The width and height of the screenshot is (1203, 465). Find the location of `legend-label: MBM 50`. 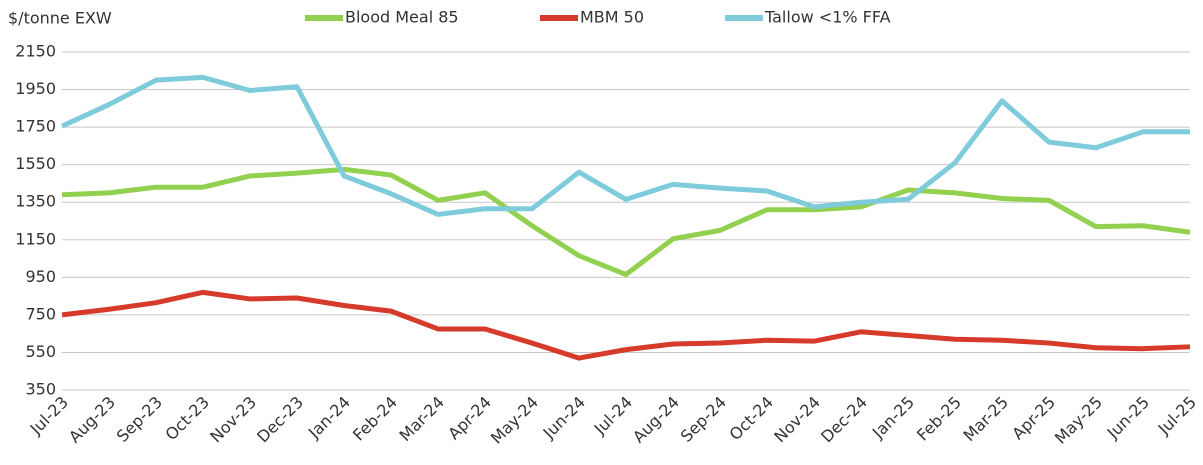

legend-label: MBM 50 is located at coordinates (612, 17).